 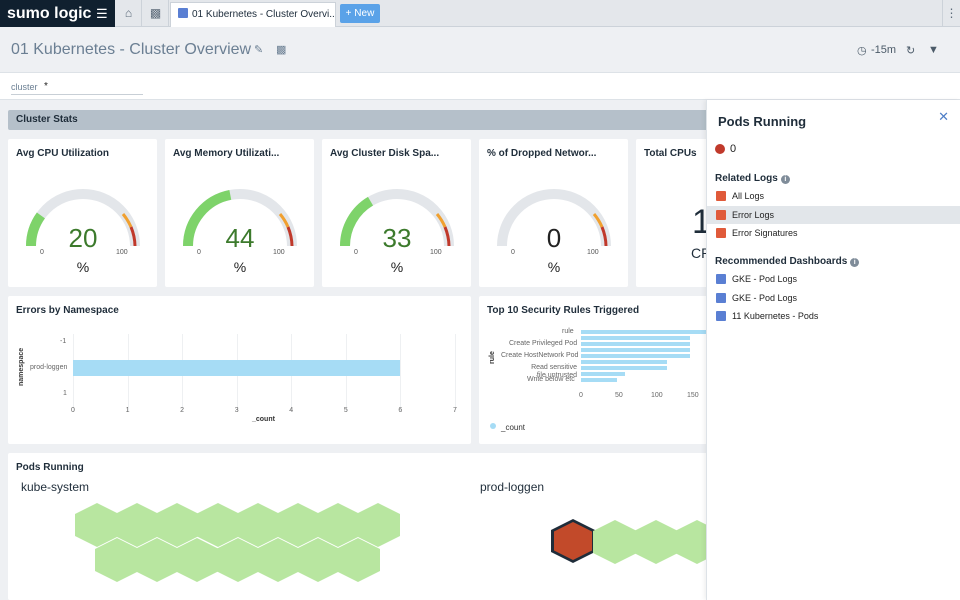 I want to click on y-tick: -1, so click(x=63, y=341).